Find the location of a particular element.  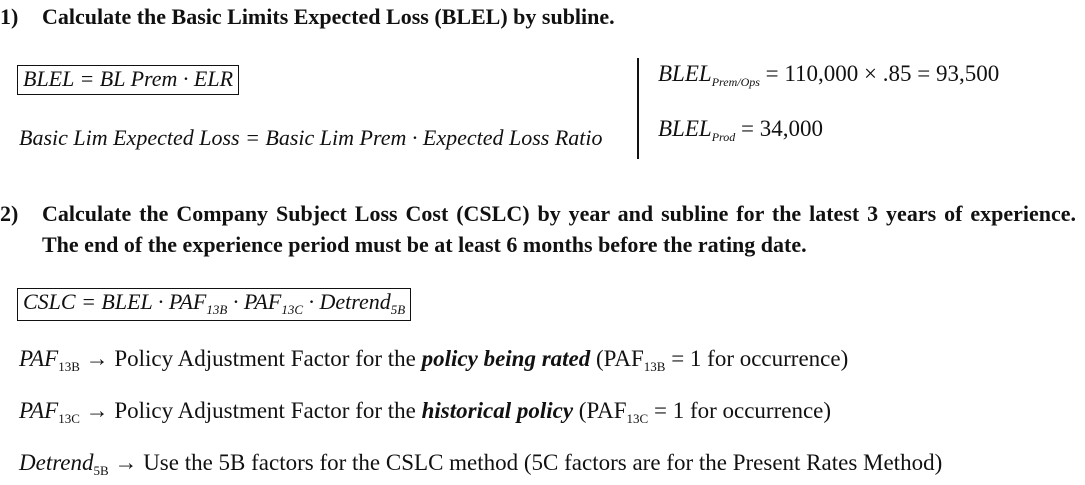

cslc-formula-lhs: CSLC = BLEL · is located at coordinates (96, 301).